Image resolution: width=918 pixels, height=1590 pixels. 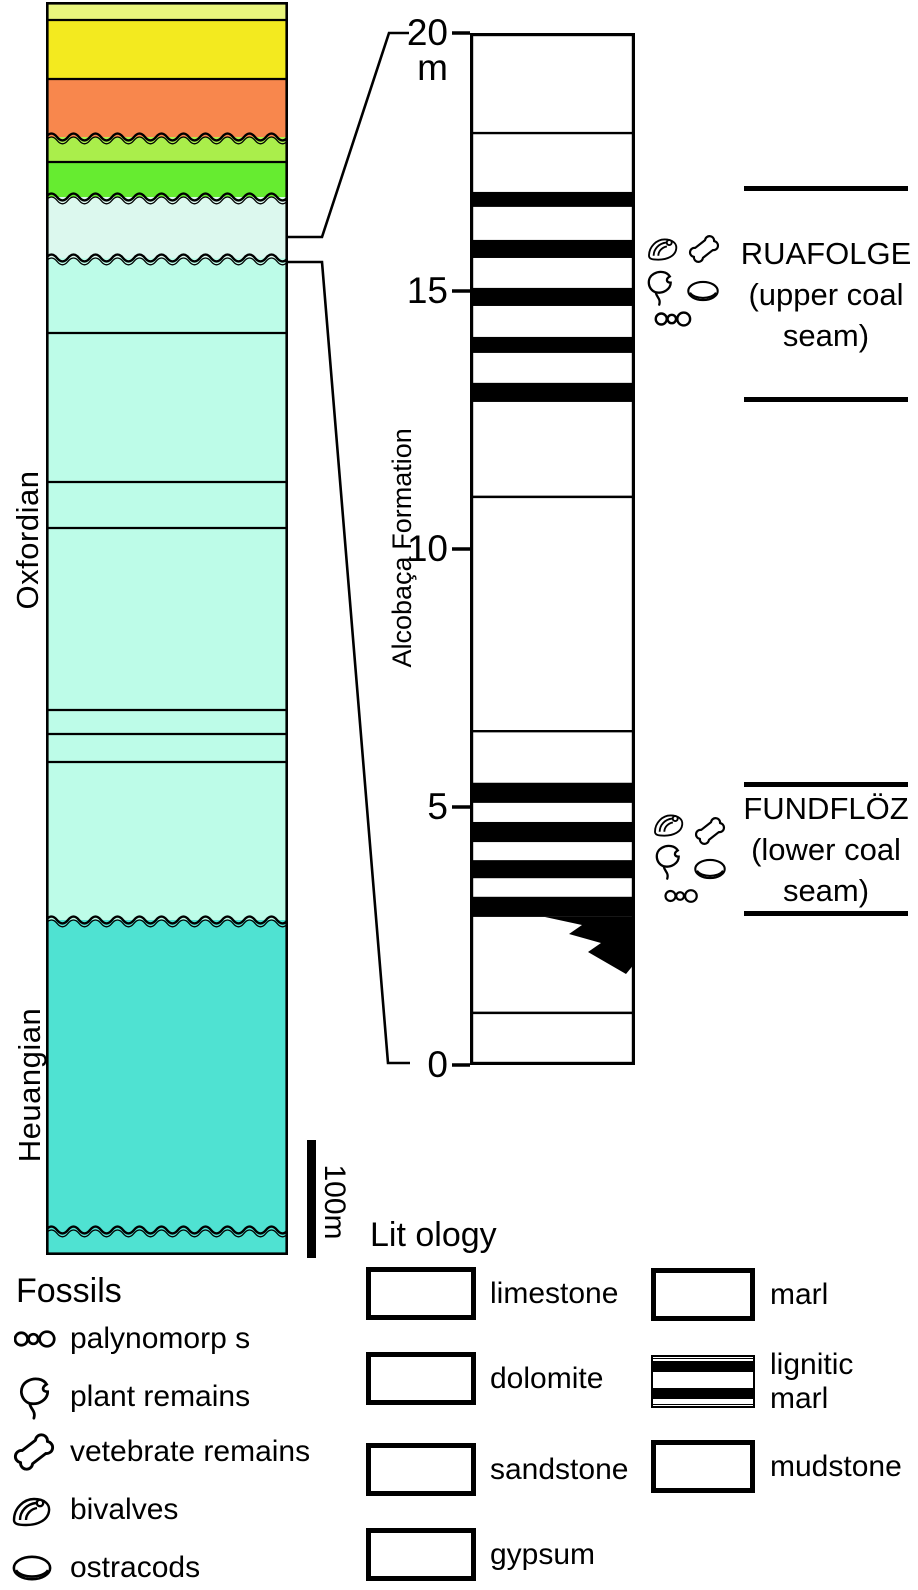 I want to click on formation-label: Alcobaça, so click(x=402, y=612).